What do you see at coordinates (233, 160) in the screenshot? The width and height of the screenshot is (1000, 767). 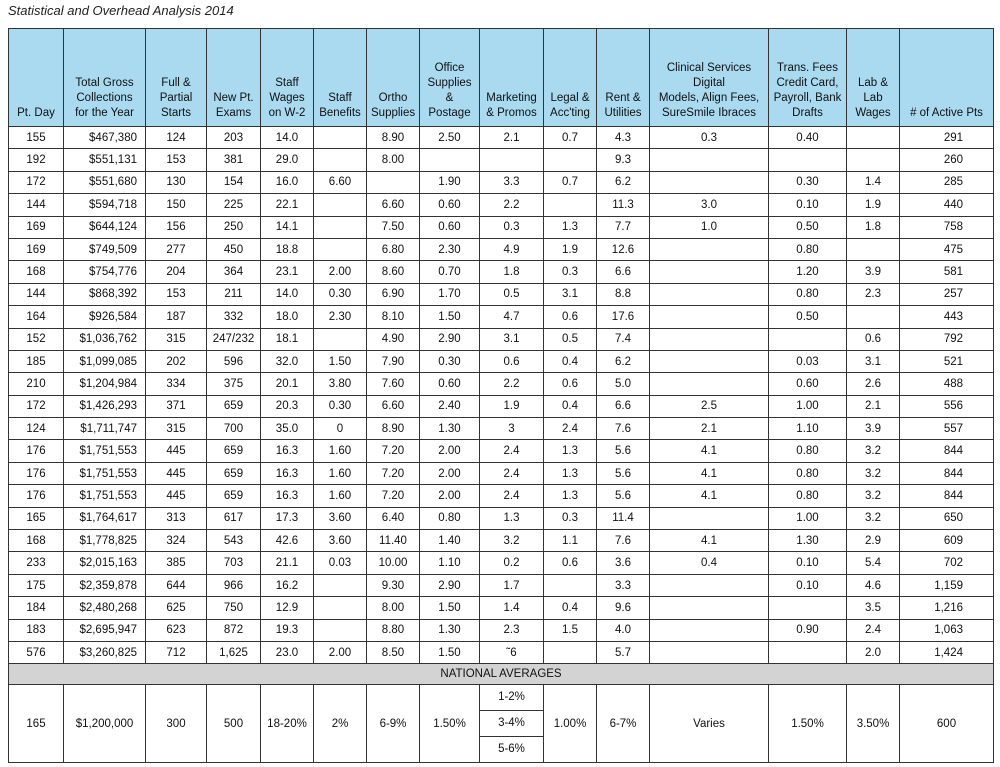 I see `cell: 381` at bounding box center [233, 160].